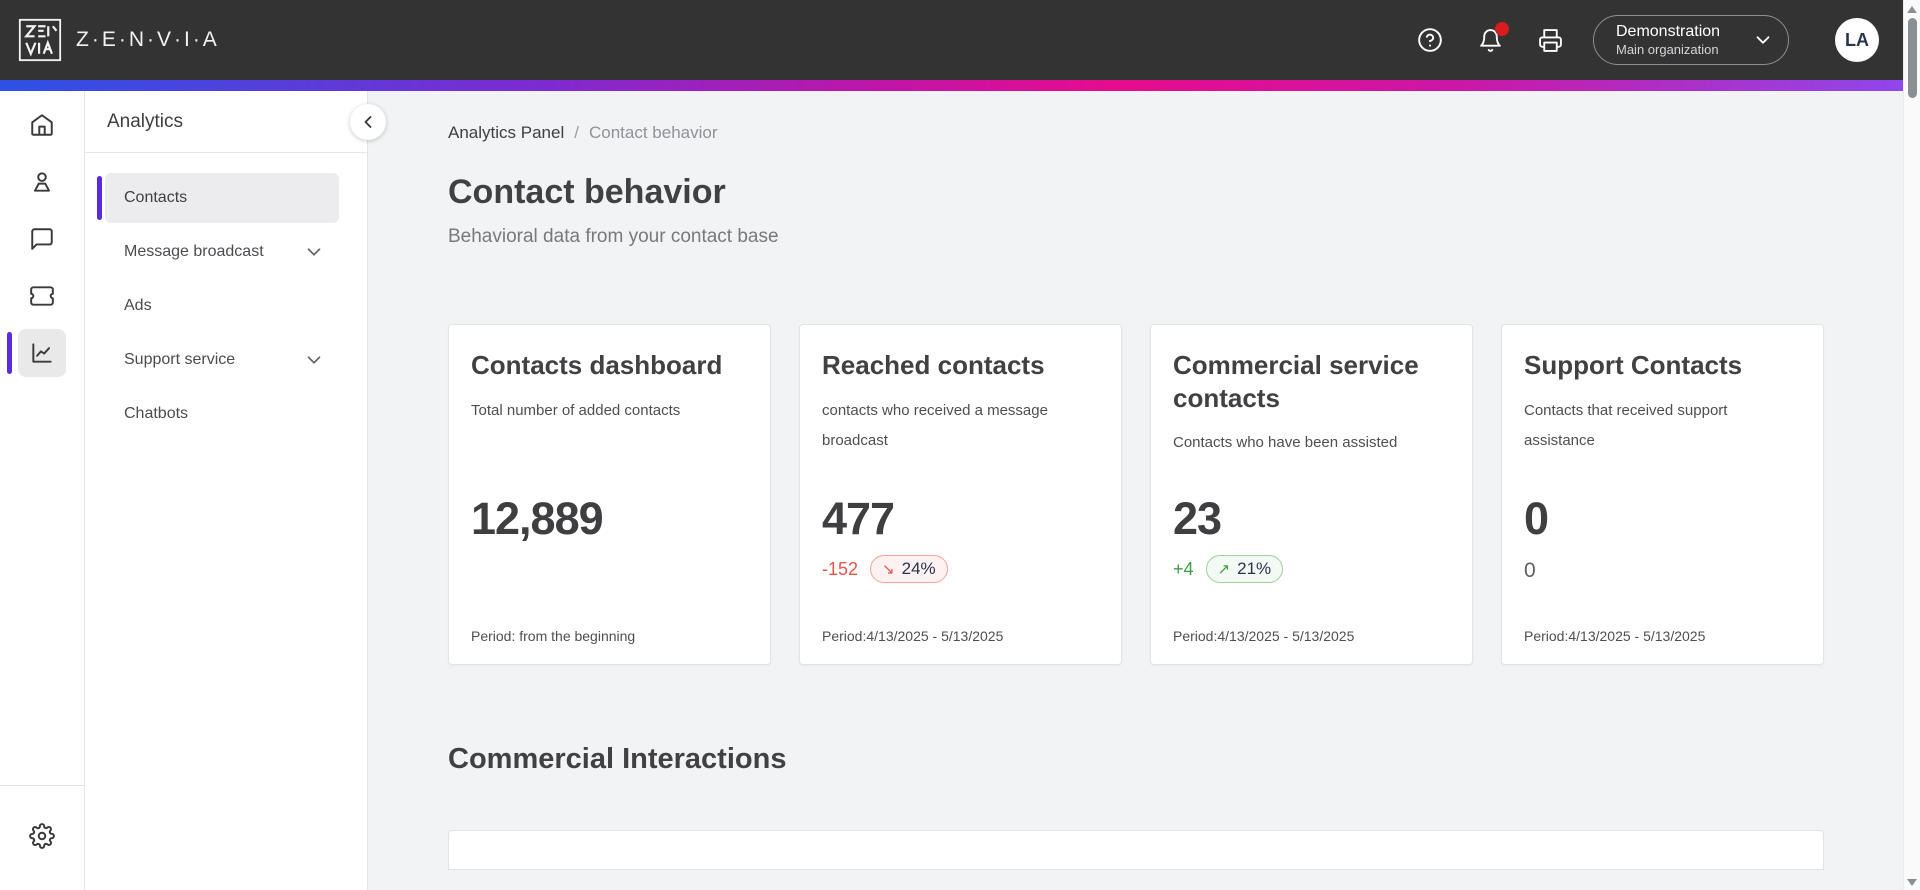 The image size is (1920, 890). I want to click on breadcrumb-current: Contact behavior, so click(653, 132).